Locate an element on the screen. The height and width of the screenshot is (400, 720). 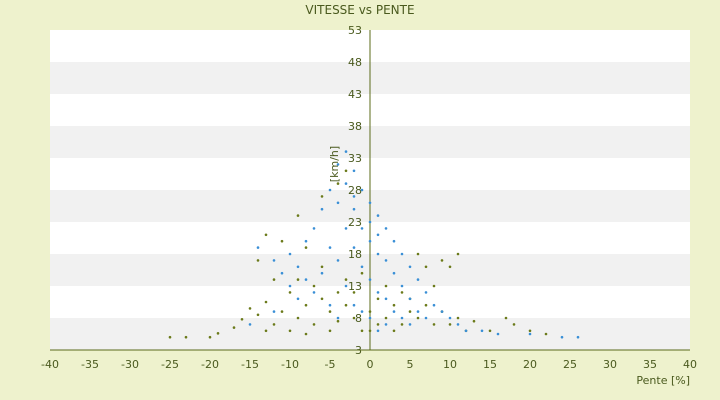
y-tick-label: 48 is located at coordinates (355, 62).